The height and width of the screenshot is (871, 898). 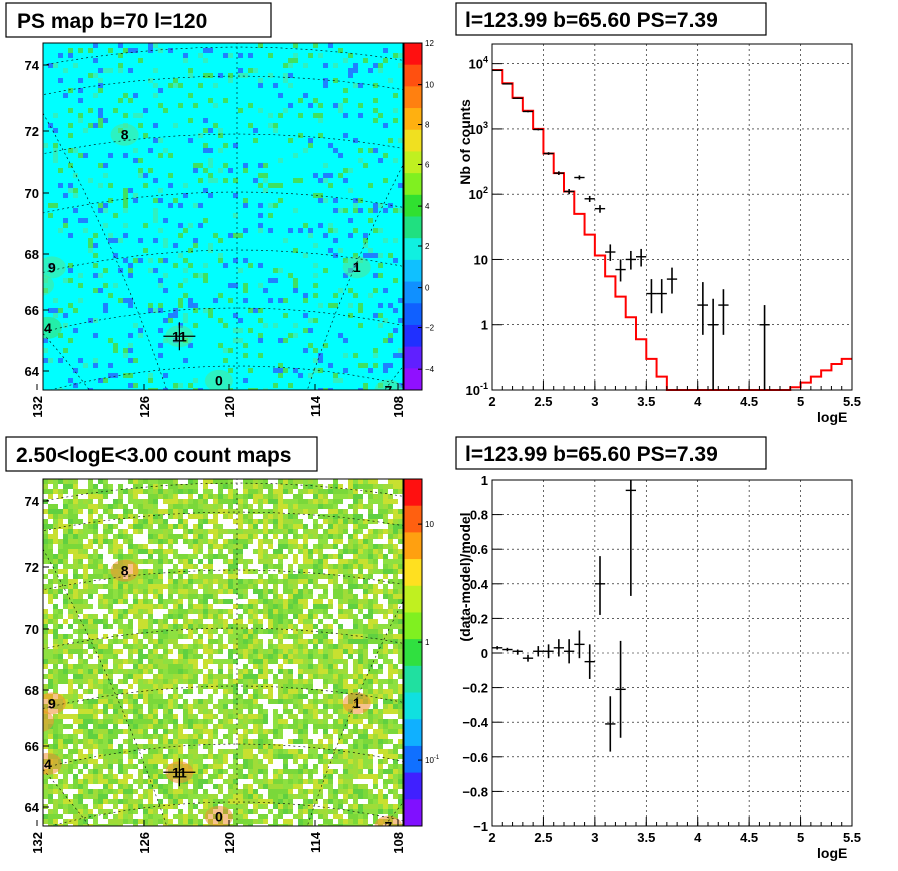 I want to click on source-label: 4, so click(x=48, y=328).